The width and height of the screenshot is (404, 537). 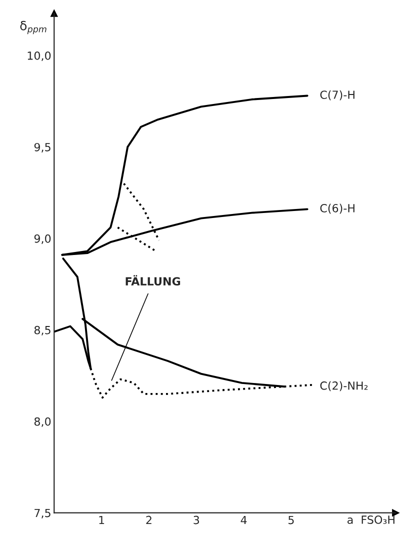 What do you see at coordinates (42, 513) in the screenshot?
I see `y-tick-label: 7,5` at bounding box center [42, 513].